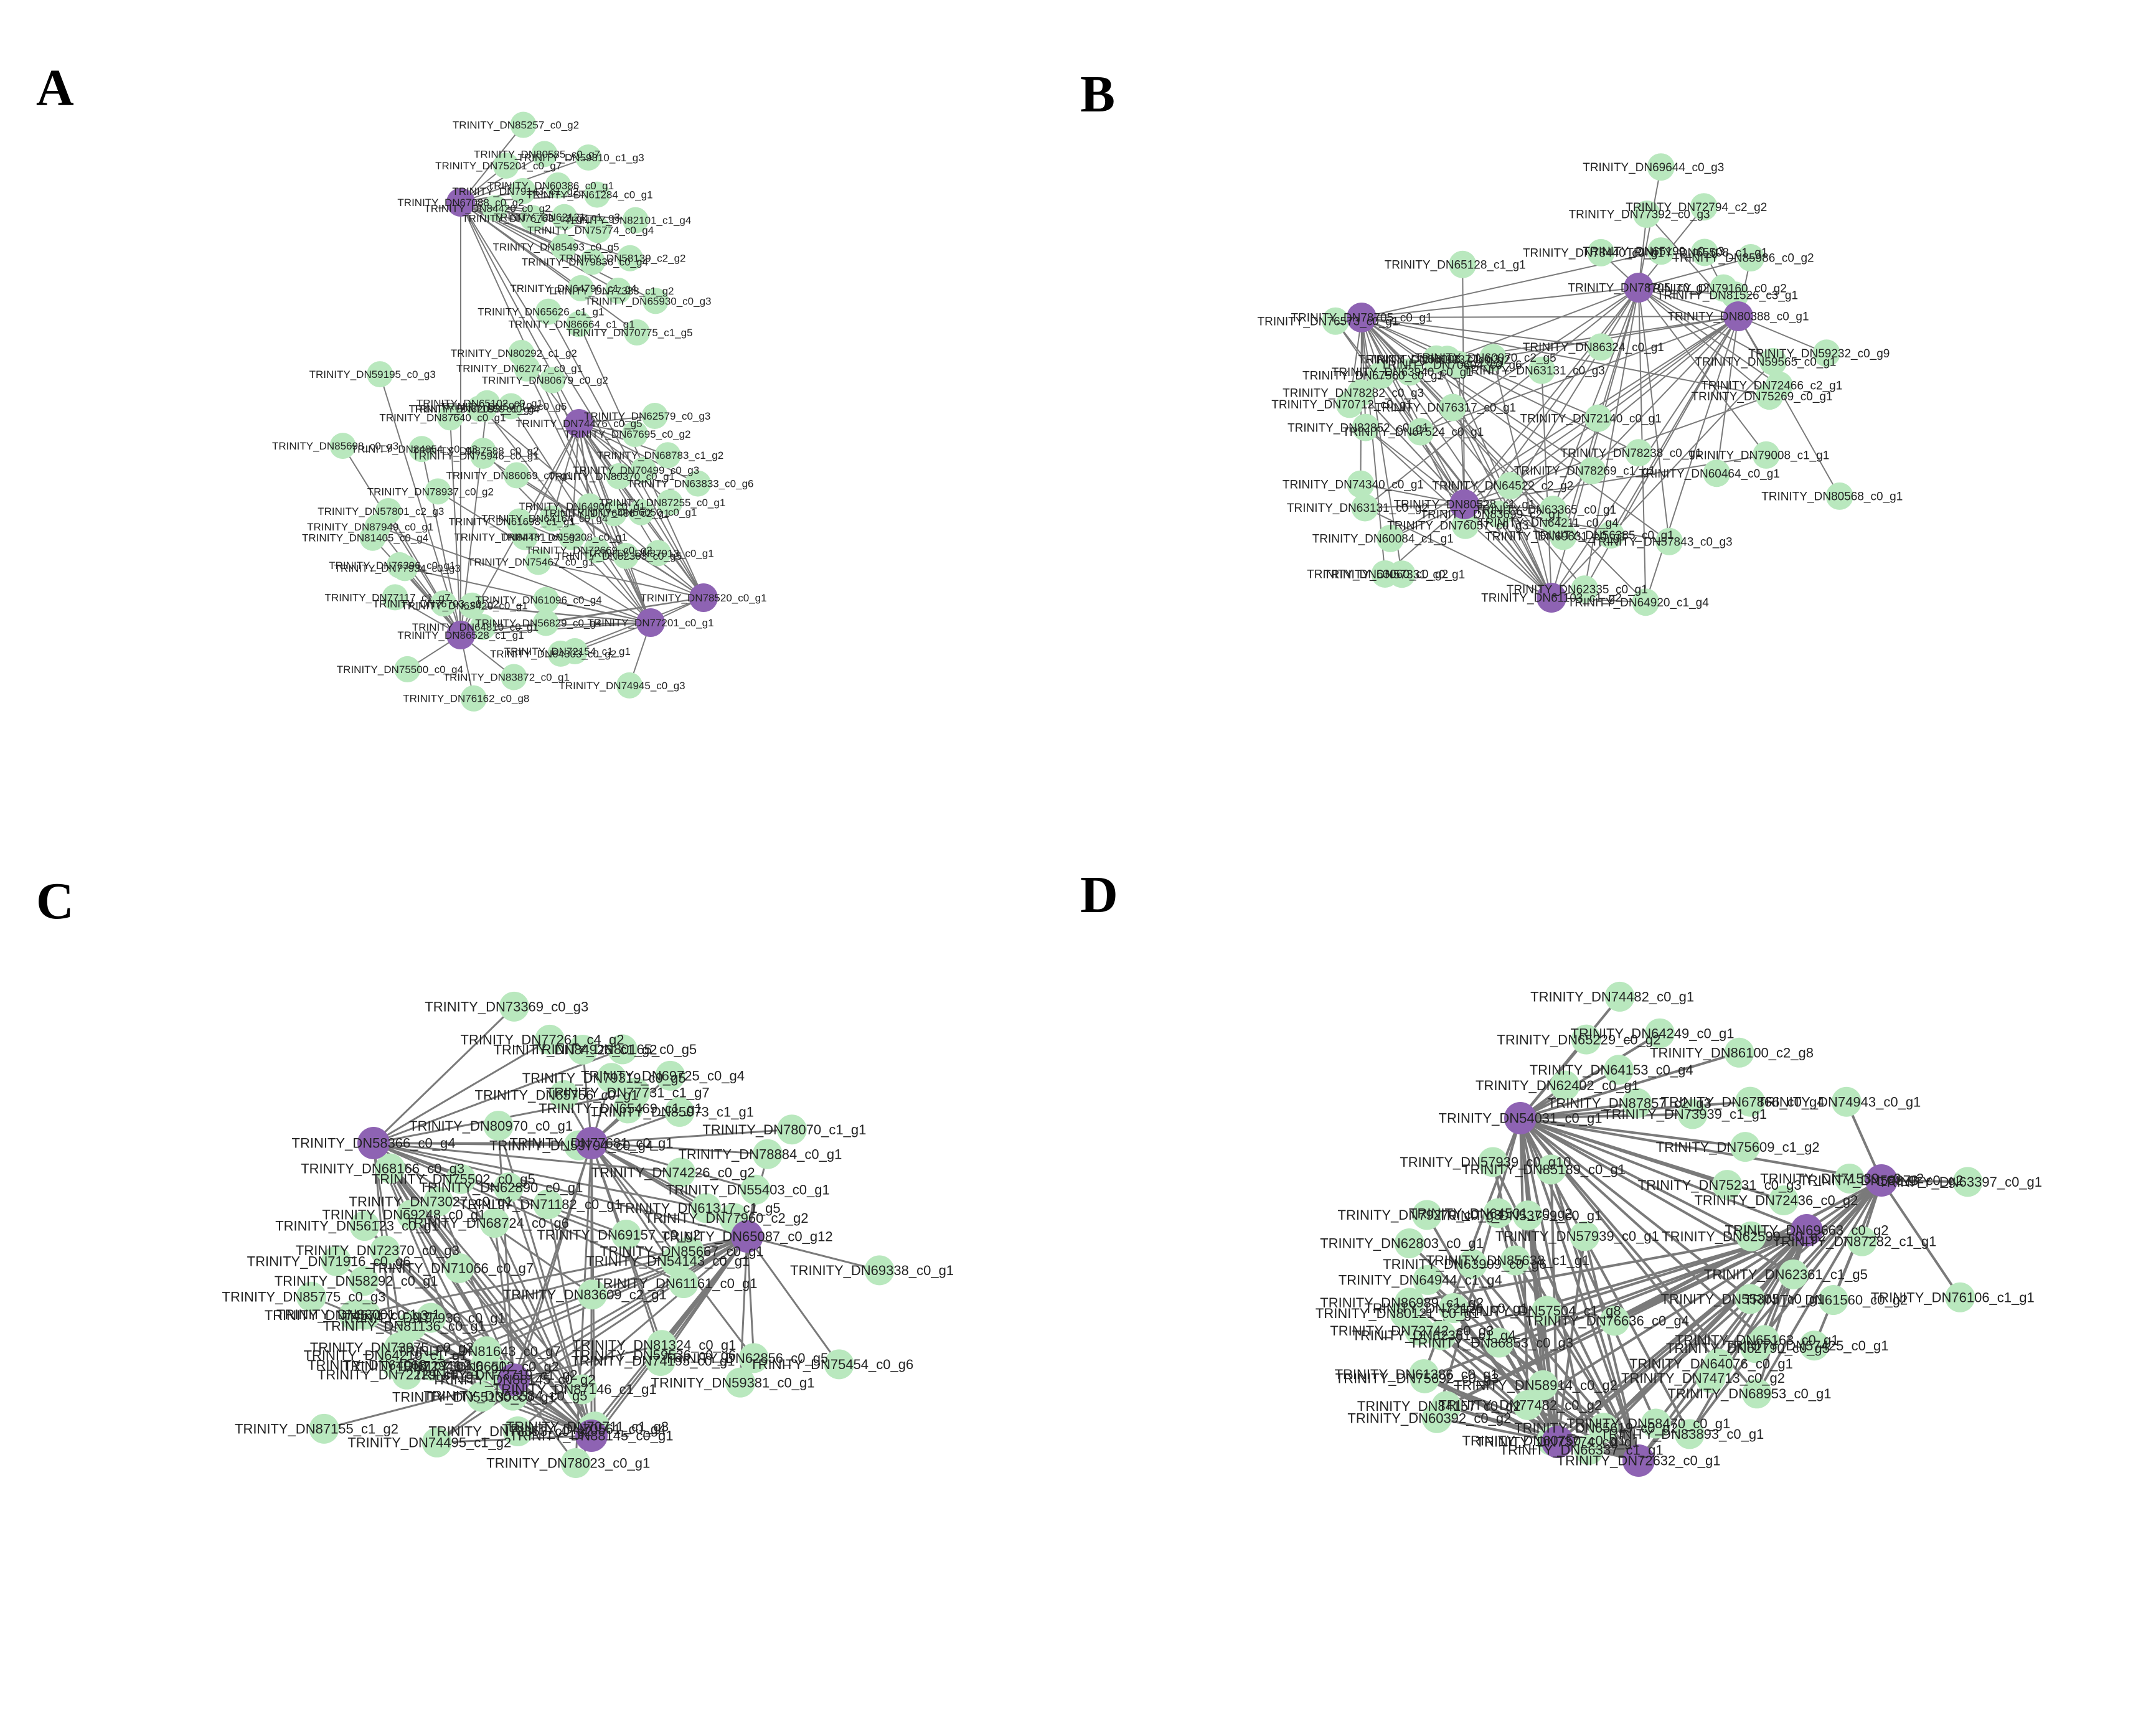 Image resolution: width=2156 pixels, height=1714 pixels. What do you see at coordinates (381, 511) in the screenshot?
I see `leaf-label: TRINITY_DN57801_c2_g3` at bounding box center [381, 511].